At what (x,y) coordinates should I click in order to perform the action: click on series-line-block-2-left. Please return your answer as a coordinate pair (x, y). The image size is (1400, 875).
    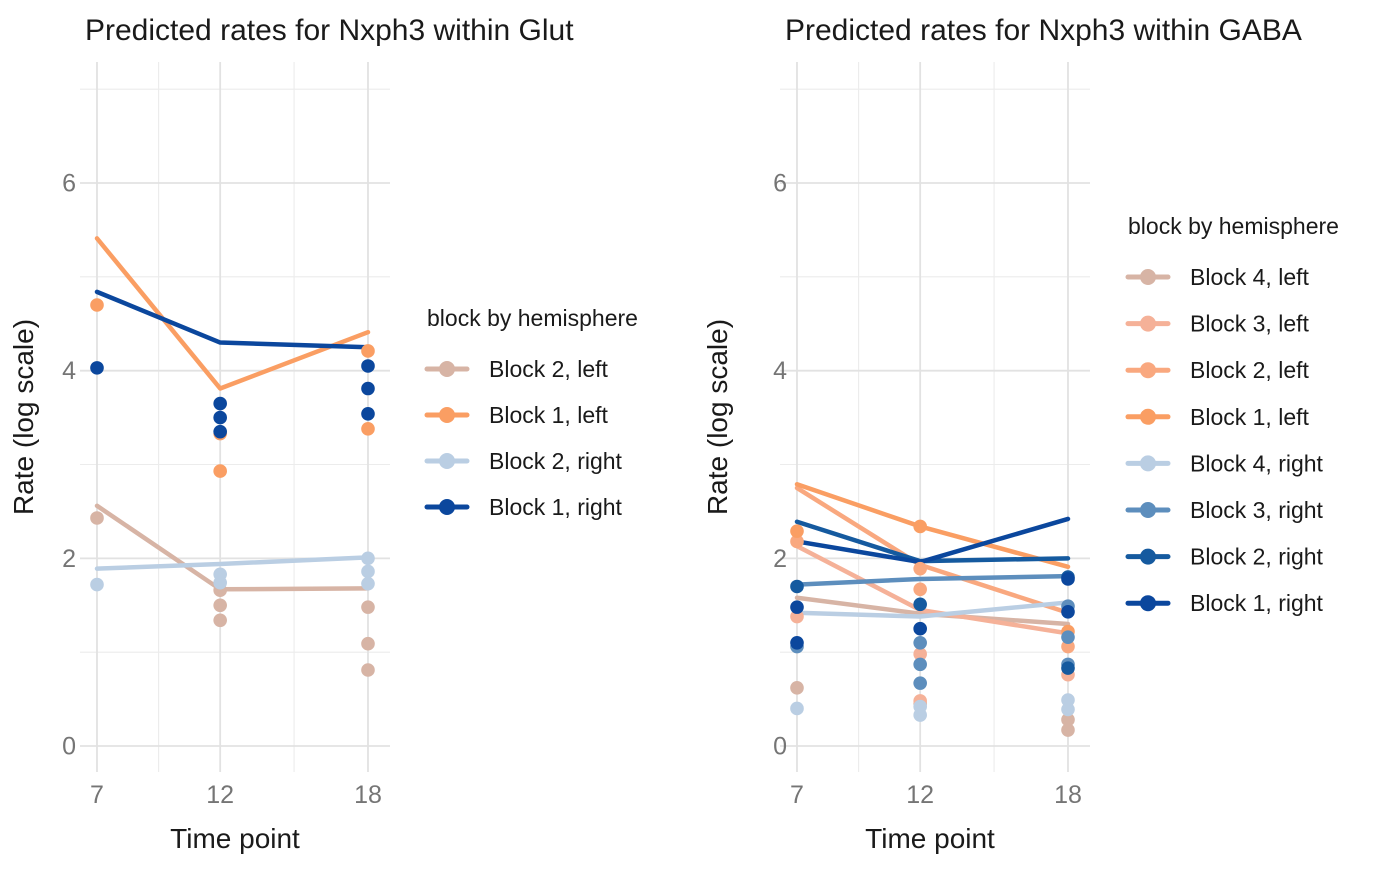
    Looking at the image, I should click on (232, 547).